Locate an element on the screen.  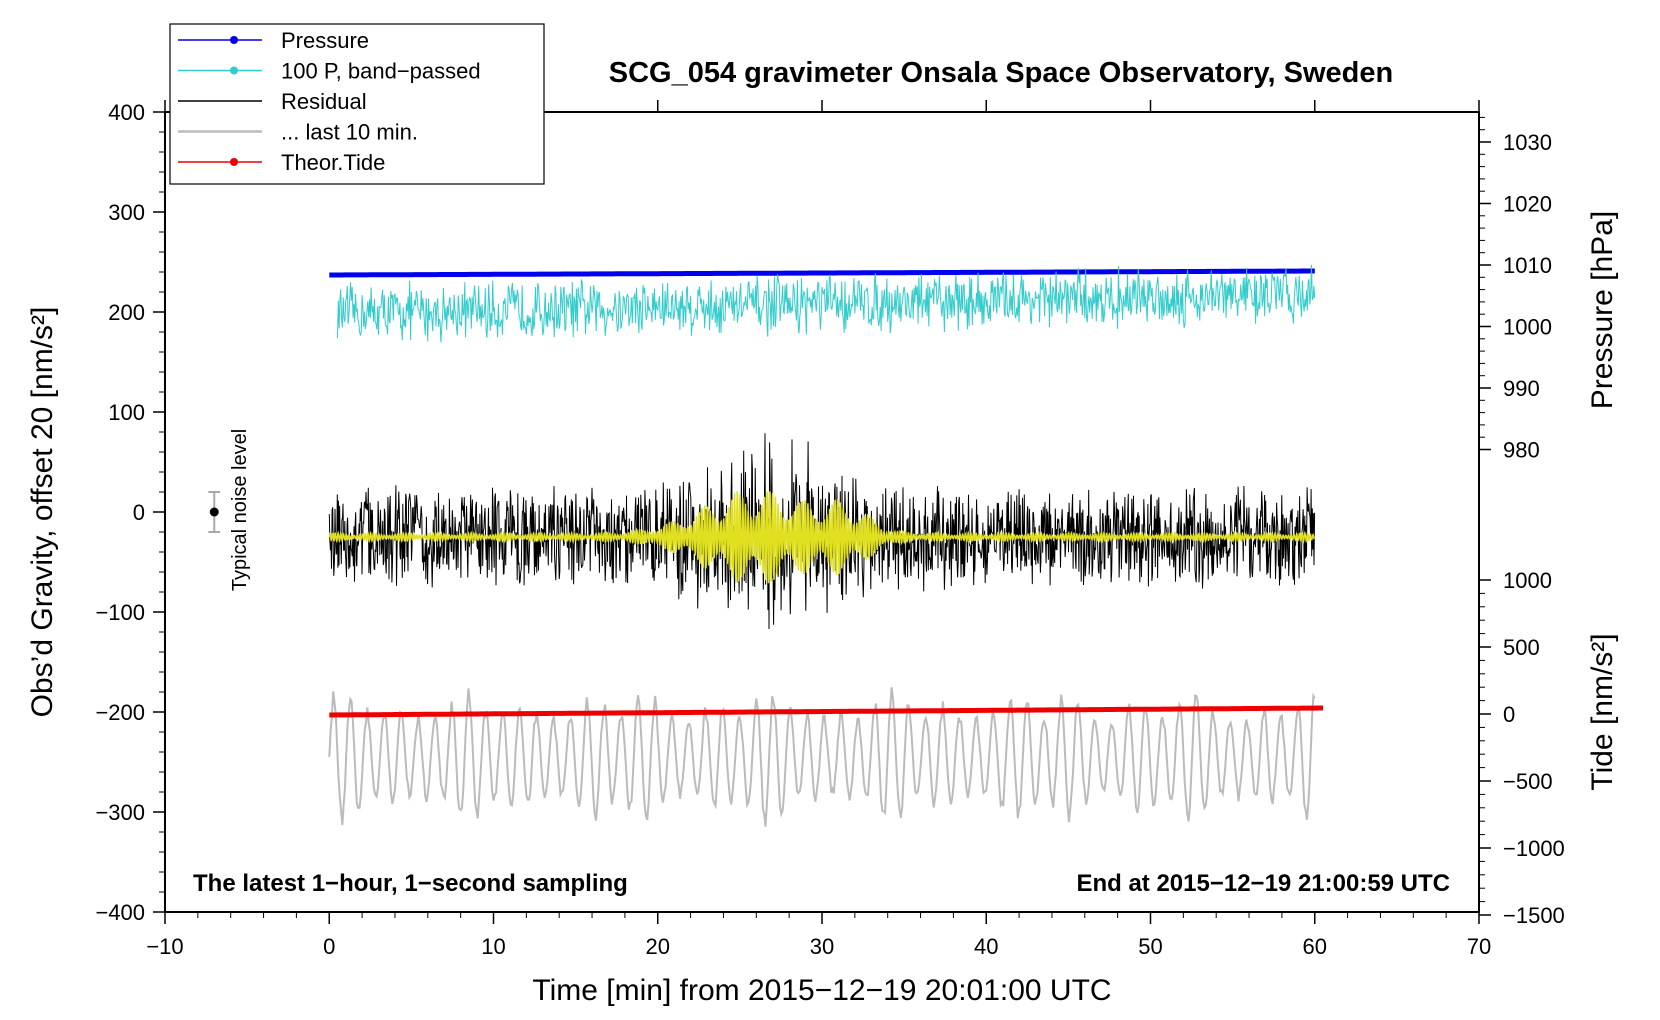
tide-tick-label: 0 is located at coordinates (1509, 714).